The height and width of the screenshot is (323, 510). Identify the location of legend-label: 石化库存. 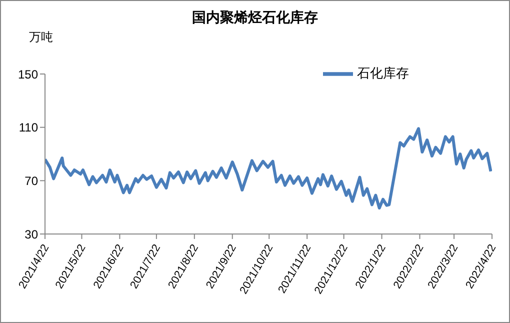
(383, 72).